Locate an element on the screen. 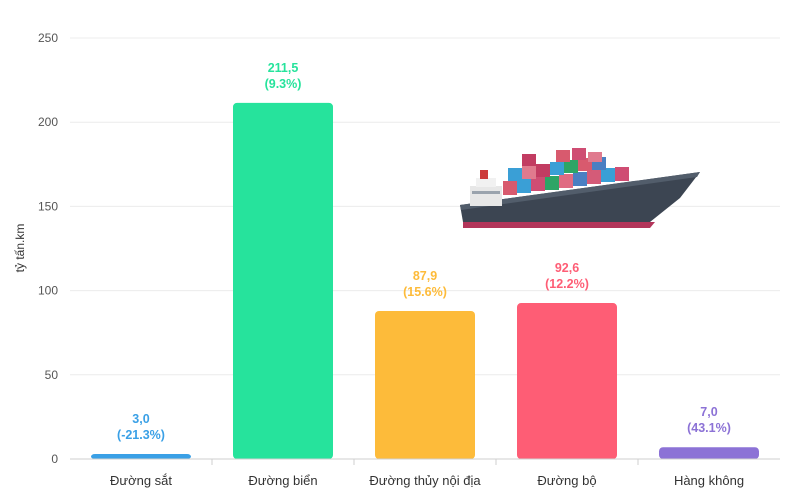 The height and width of the screenshot is (500, 800). change-label: (12.2%) is located at coordinates (567, 284).